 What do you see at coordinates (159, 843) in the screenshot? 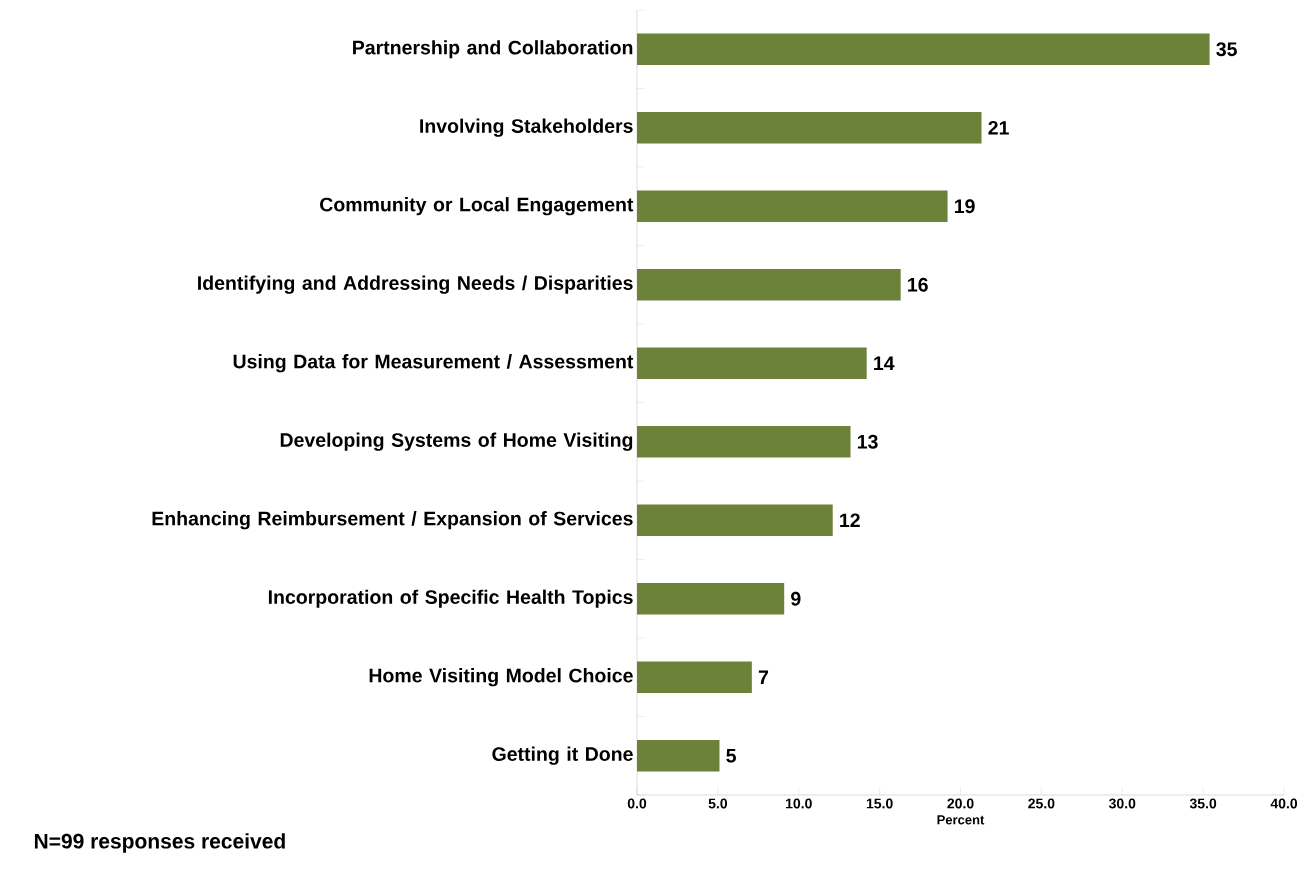
I see `text: N=99 responses received` at bounding box center [159, 843].